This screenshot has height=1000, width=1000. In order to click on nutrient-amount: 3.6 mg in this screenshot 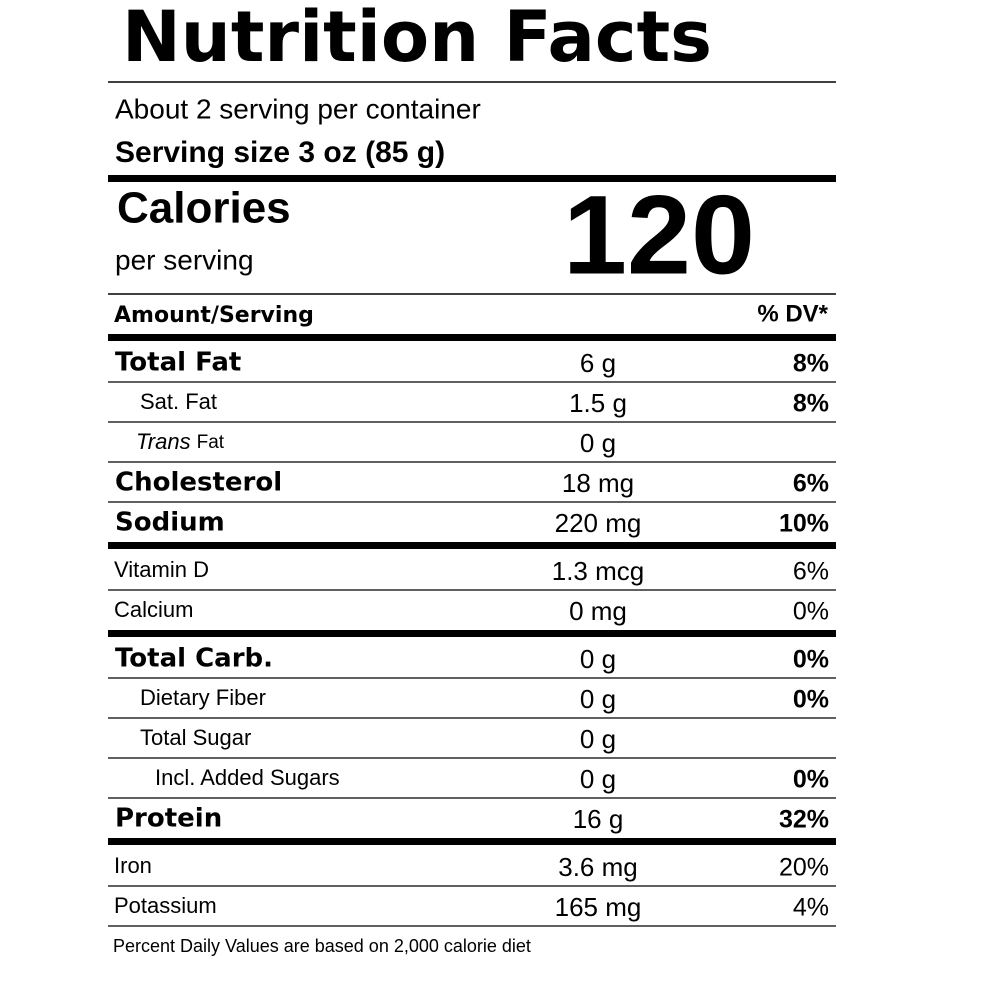, I will do `click(598, 867)`.